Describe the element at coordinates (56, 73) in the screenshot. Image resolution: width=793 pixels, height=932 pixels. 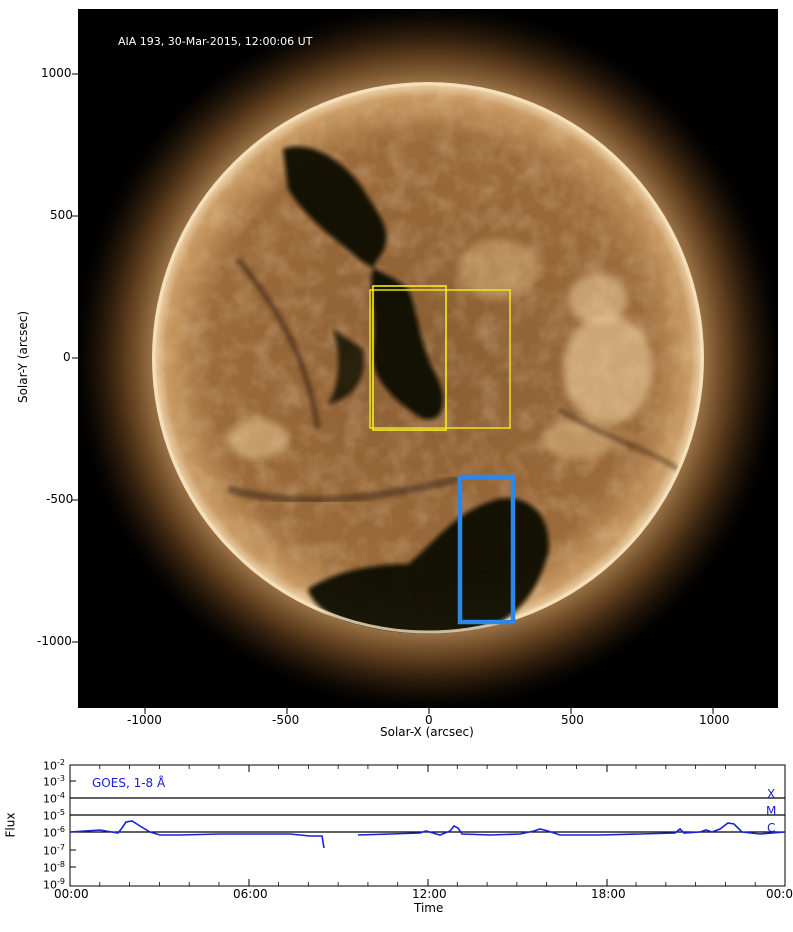
I see `y-tick-label: 1000` at that location.